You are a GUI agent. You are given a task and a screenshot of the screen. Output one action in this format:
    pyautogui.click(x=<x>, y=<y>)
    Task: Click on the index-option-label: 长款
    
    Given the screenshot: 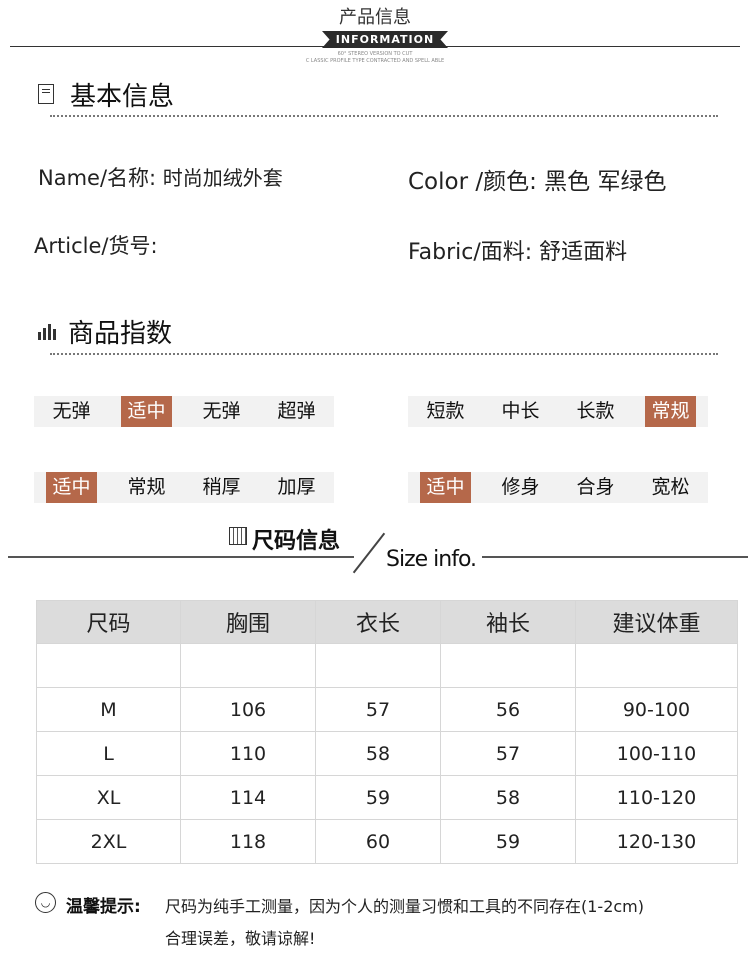 What is the action you would take?
    pyautogui.click(x=595, y=411)
    